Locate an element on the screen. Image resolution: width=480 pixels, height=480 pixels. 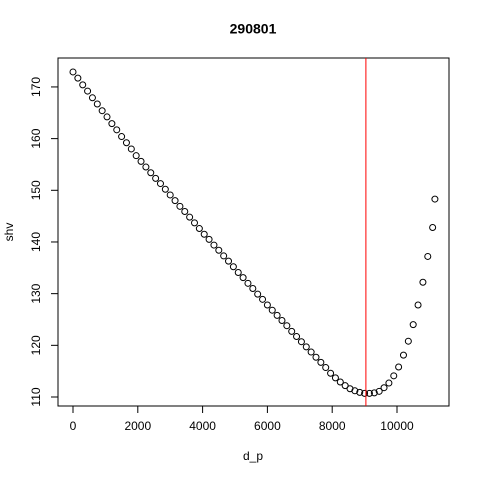
x-tick-label: 4000 is located at coordinates (202, 426).